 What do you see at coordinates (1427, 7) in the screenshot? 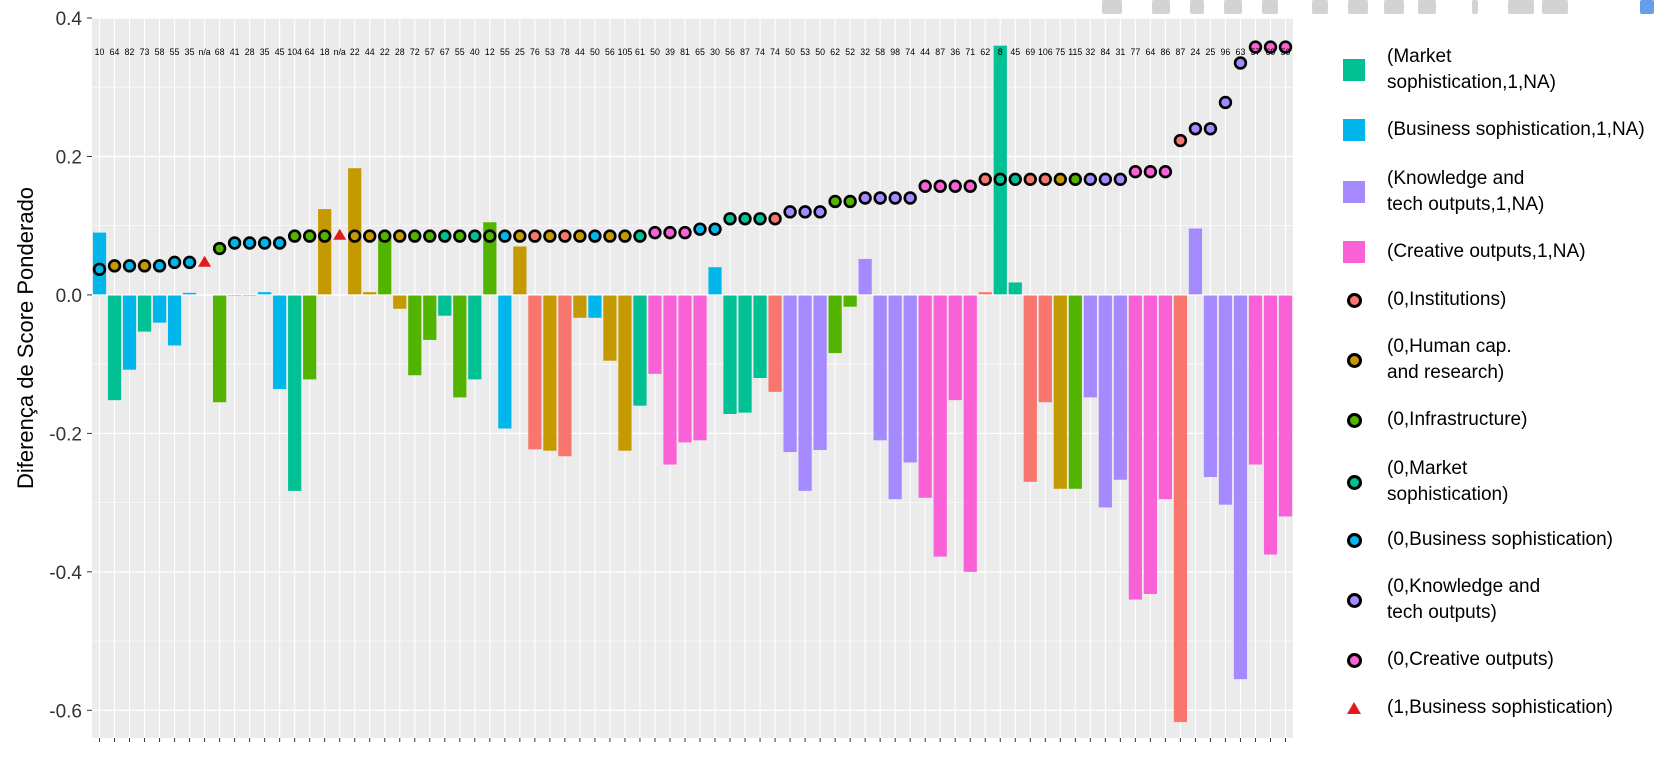
I see `reset-icon` at bounding box center [1427, 7].